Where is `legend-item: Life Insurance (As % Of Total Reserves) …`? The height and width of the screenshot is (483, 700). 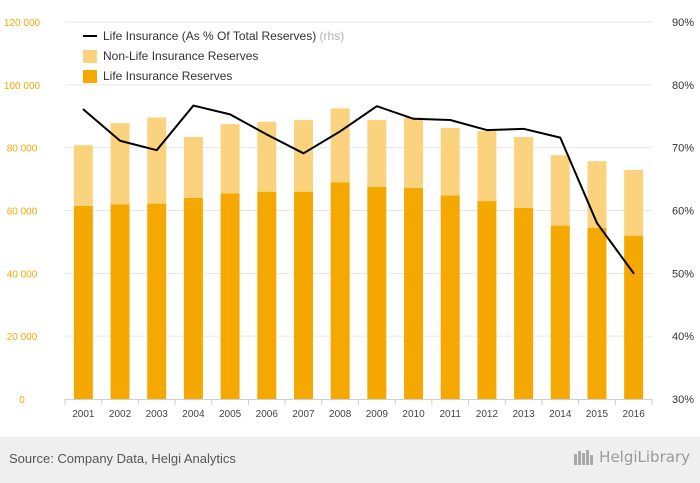
legend-item: Life Insurance (As % Of Total Reserves) … is located at coordinates (213, 36).